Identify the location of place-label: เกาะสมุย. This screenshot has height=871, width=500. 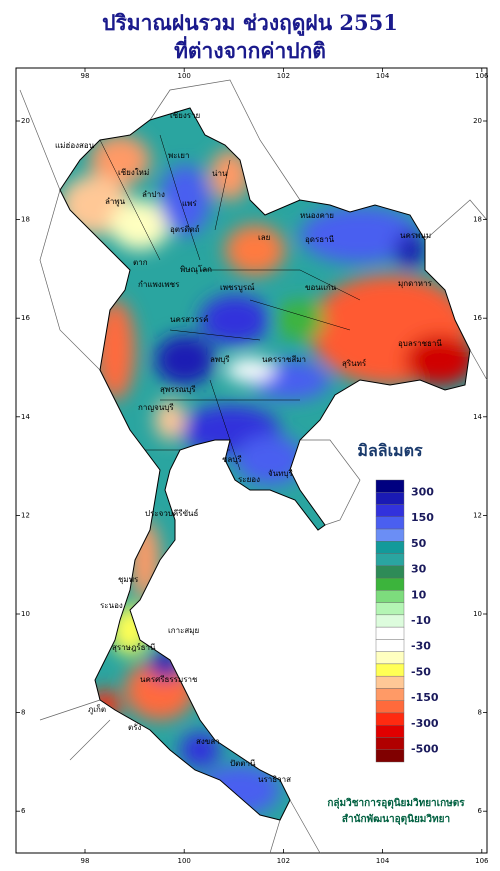
(183, 630).